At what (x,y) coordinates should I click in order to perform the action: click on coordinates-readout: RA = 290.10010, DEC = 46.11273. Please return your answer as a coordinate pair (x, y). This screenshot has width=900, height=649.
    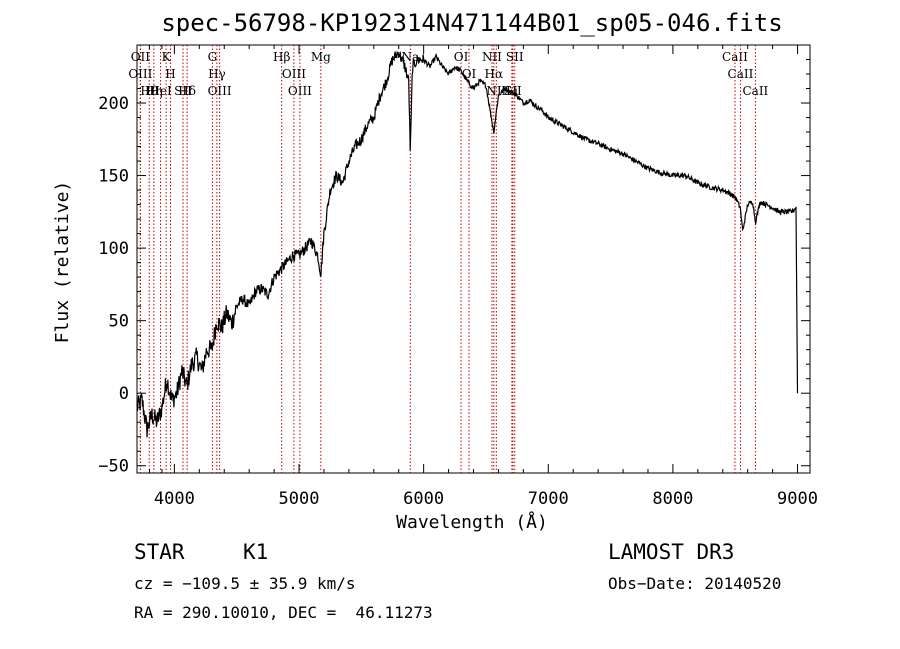
    Looking at the image, I should click on (283, 612).